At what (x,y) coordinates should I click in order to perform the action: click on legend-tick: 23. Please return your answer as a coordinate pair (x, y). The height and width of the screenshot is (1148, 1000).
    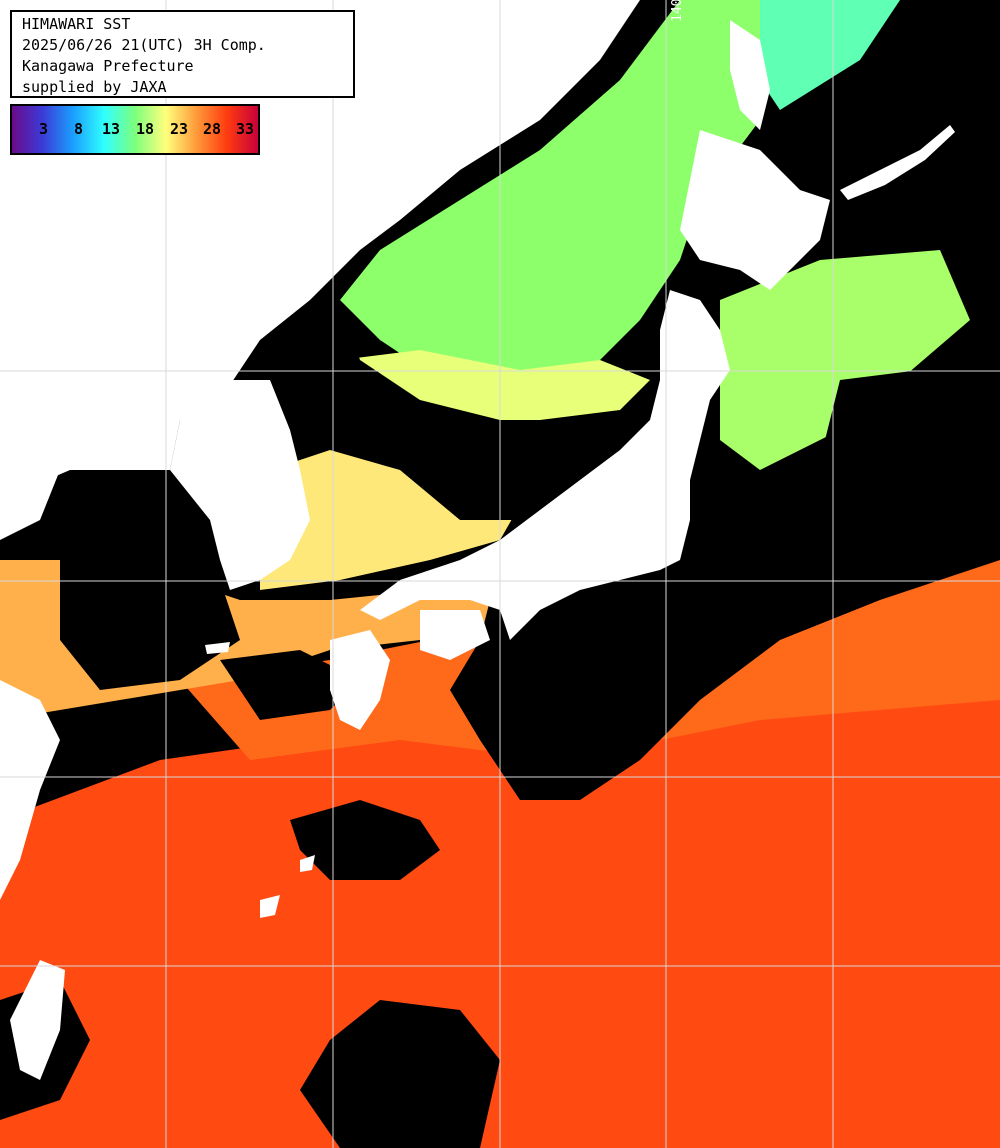
    Looking at the image, I should click on (179, 129).